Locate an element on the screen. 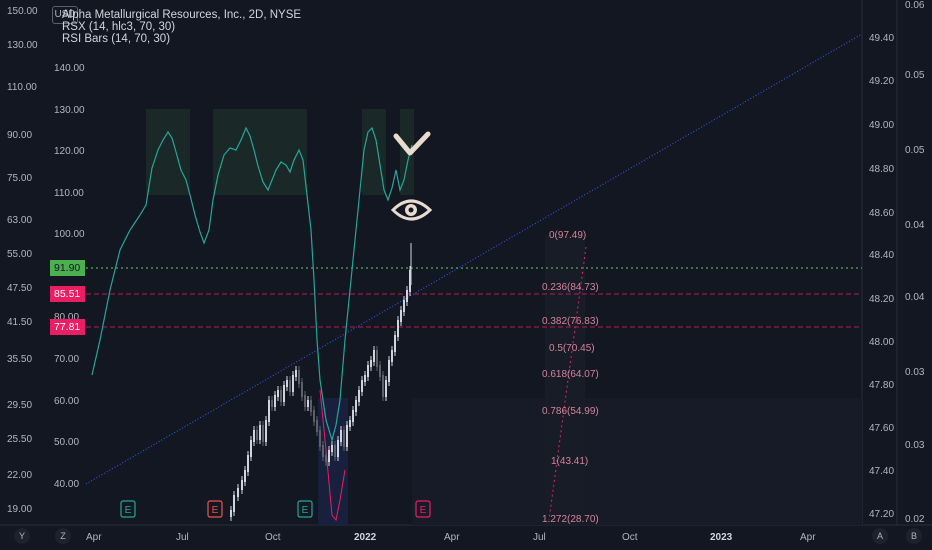 This screenshot has height=550, width=932. price-tick: 25.50 is located at coordinates (19, 439).